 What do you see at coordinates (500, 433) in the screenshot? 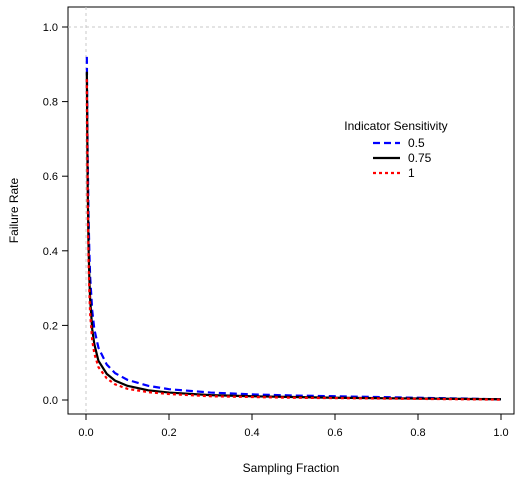
I see `x-tick-label: 1.0` at bounding box center [500, 433].